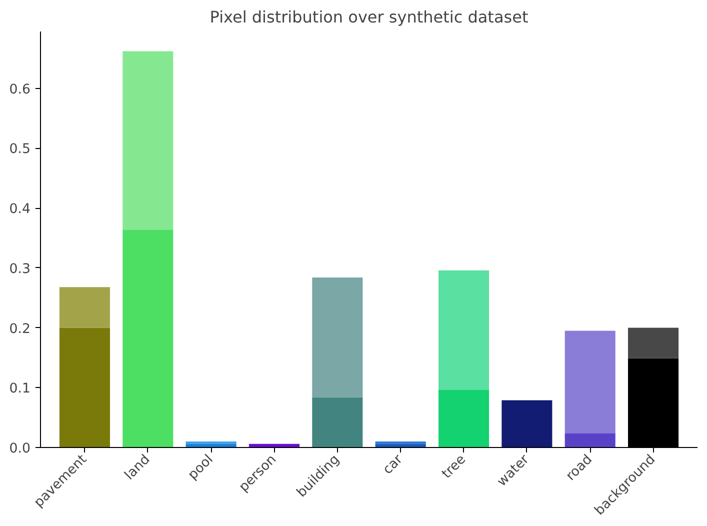  Describe the element at coordinates (20, 269) in the screenshot. I see `y-tick-label: 0.3` at that location.